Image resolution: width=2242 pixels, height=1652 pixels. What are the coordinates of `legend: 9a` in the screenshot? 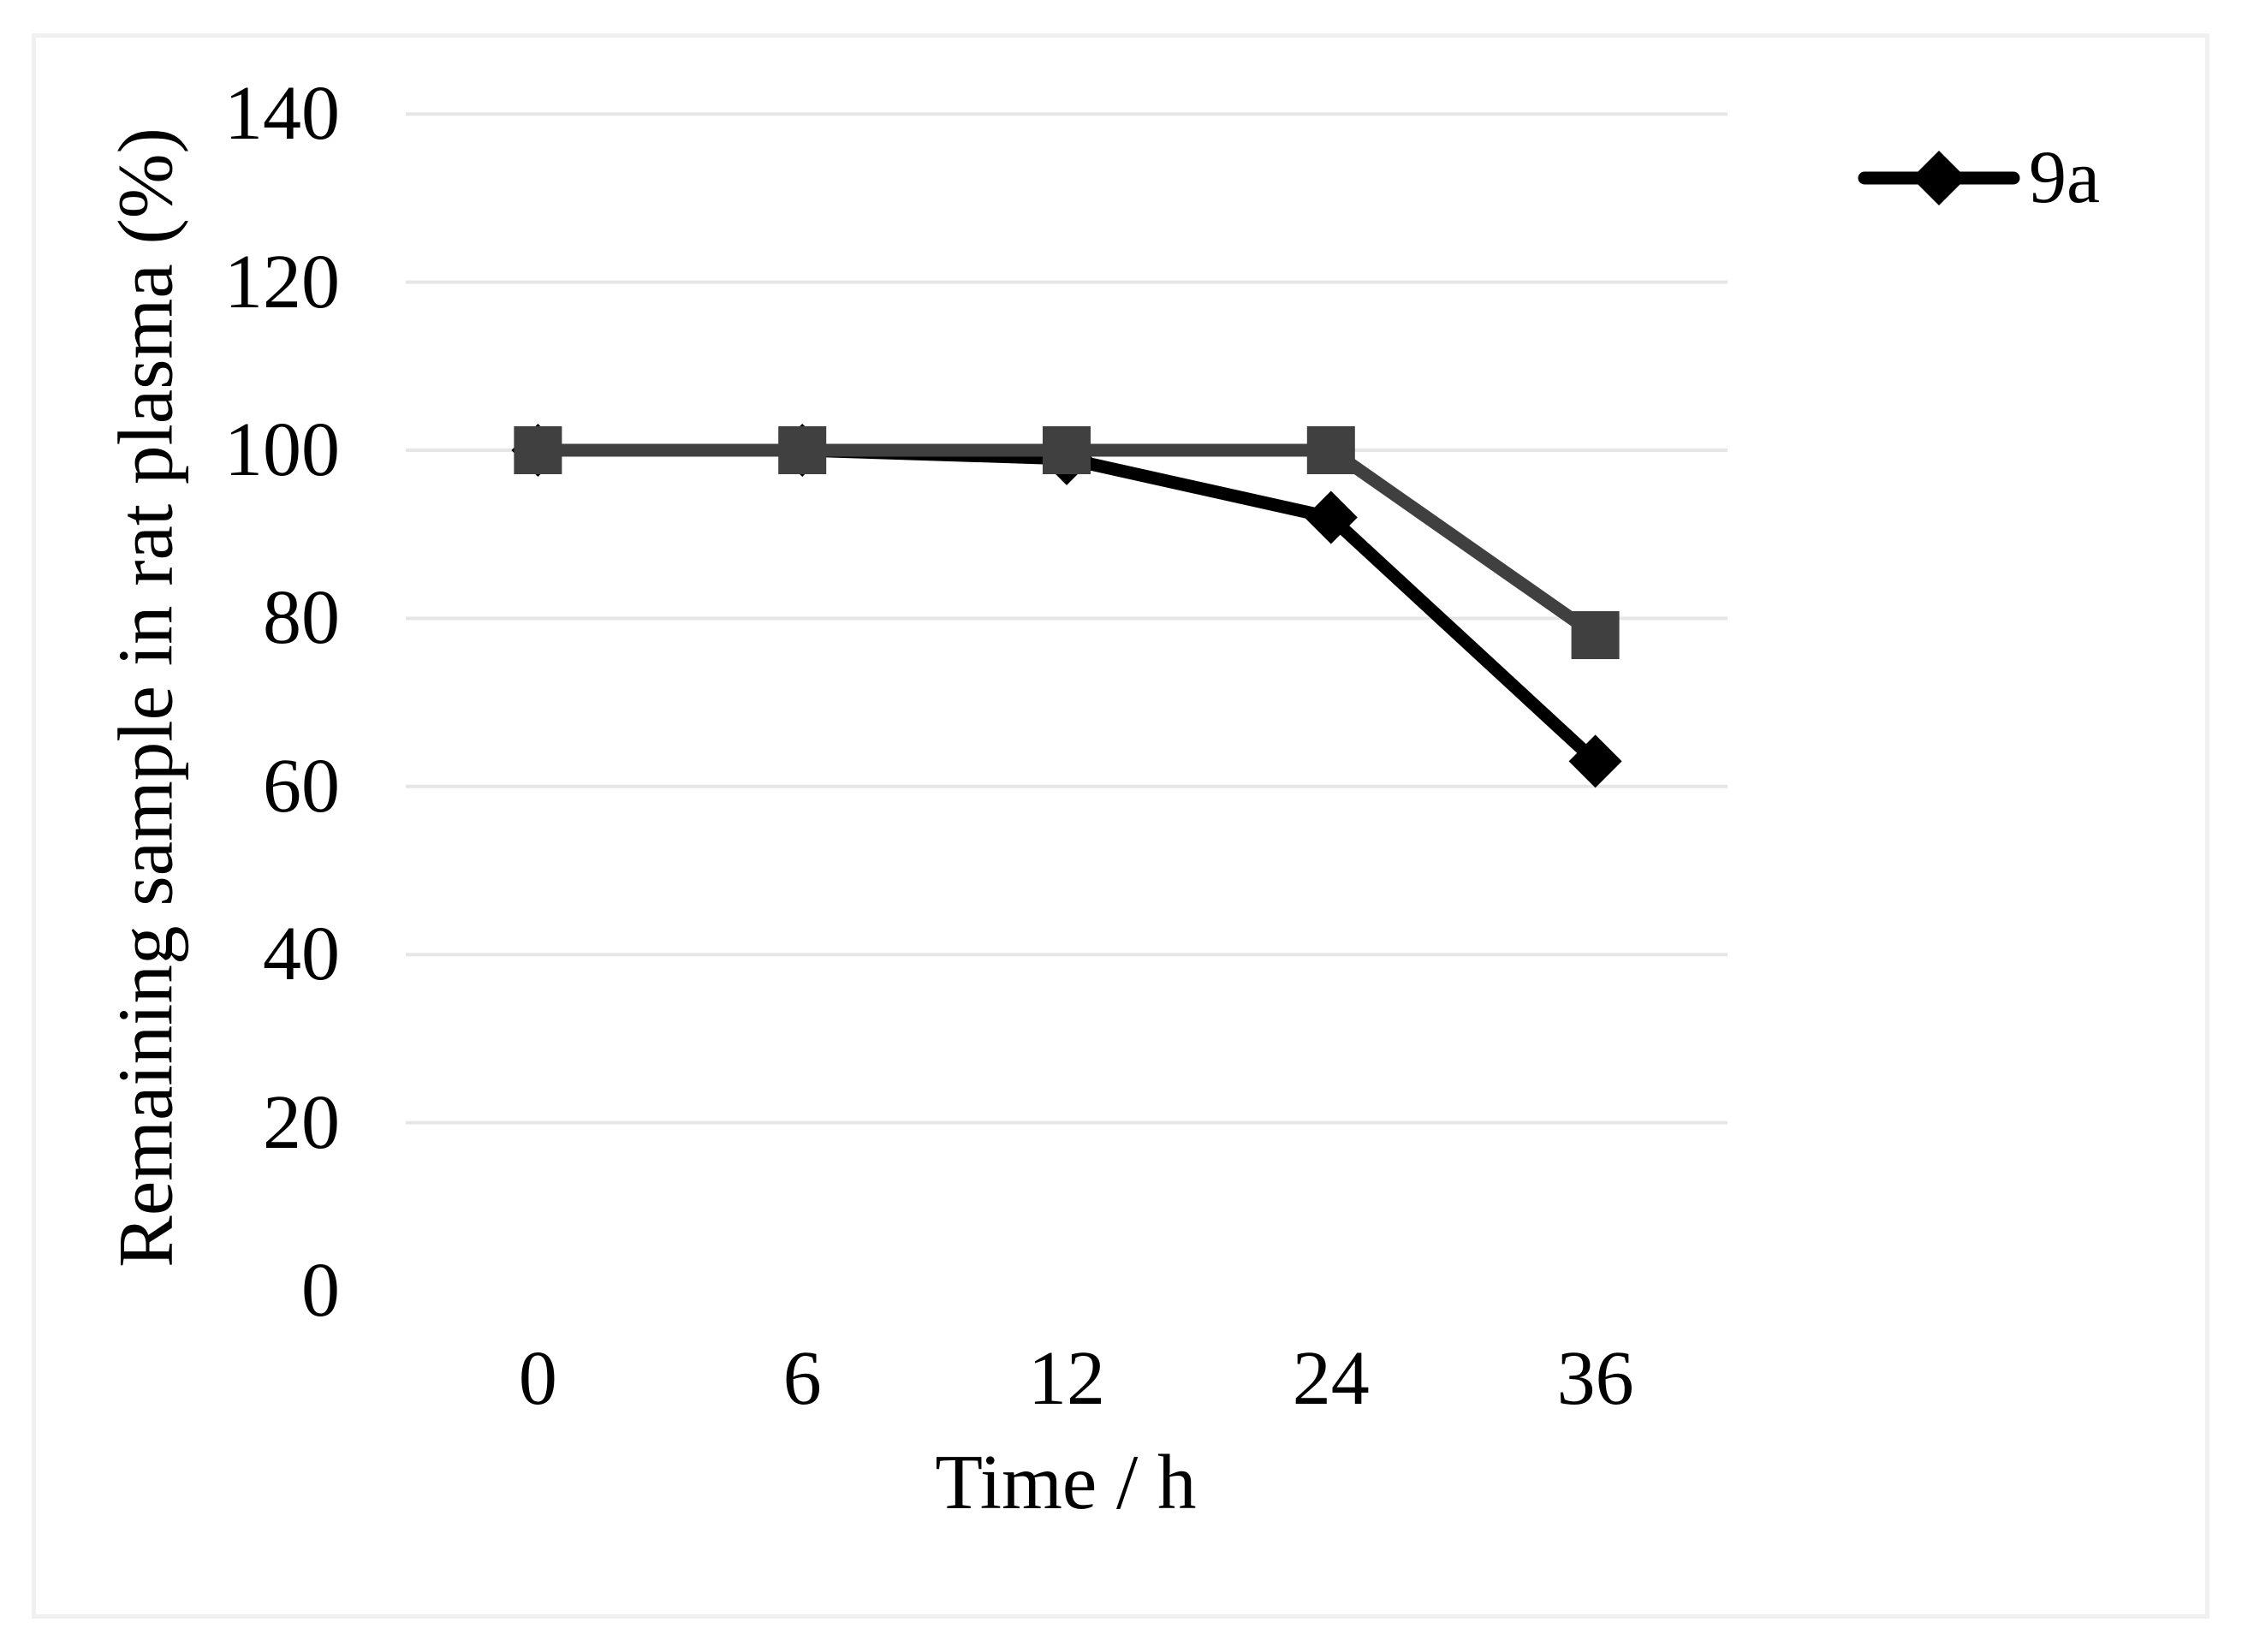 It's located at (1979, 178).